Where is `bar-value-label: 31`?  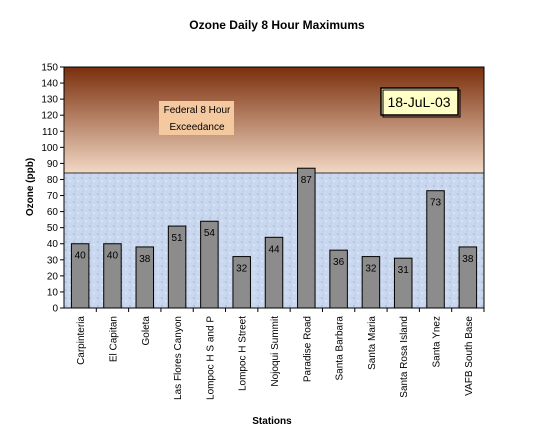
bar-value-label: 31 is located at coordinates (404, 270).